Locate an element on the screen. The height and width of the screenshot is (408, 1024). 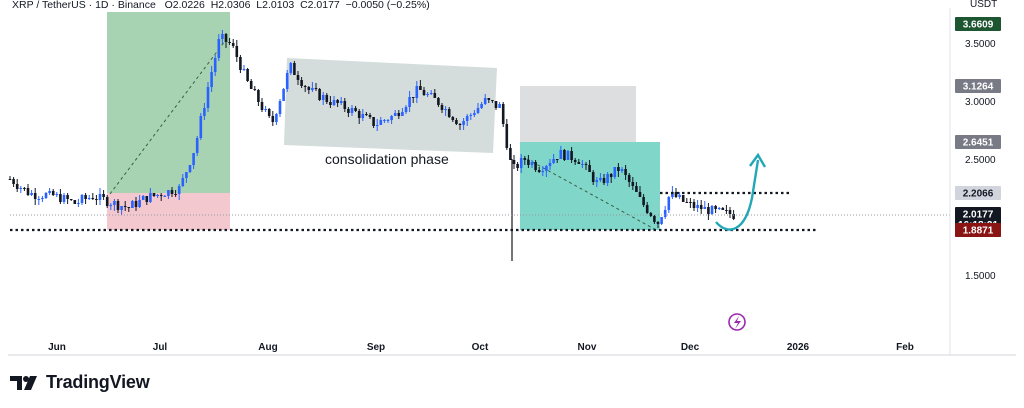
trade-path-line is located at coordinates (169, 115).